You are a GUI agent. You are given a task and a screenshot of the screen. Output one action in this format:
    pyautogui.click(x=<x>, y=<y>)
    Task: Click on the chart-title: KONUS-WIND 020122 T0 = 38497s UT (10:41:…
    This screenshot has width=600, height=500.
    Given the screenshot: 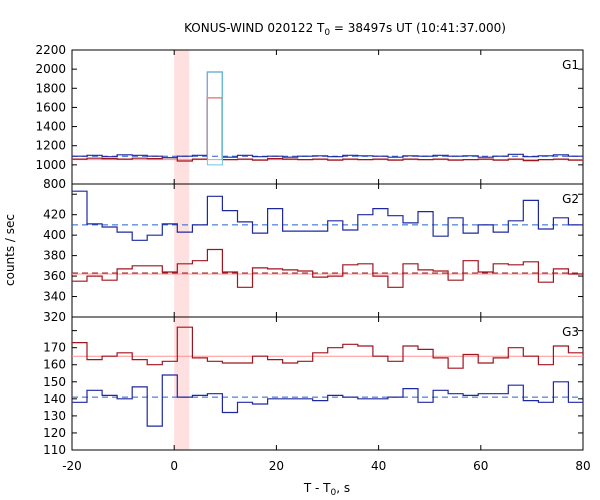 What is the action you would take?
    pyautogui.click(x=345, y=29)
    